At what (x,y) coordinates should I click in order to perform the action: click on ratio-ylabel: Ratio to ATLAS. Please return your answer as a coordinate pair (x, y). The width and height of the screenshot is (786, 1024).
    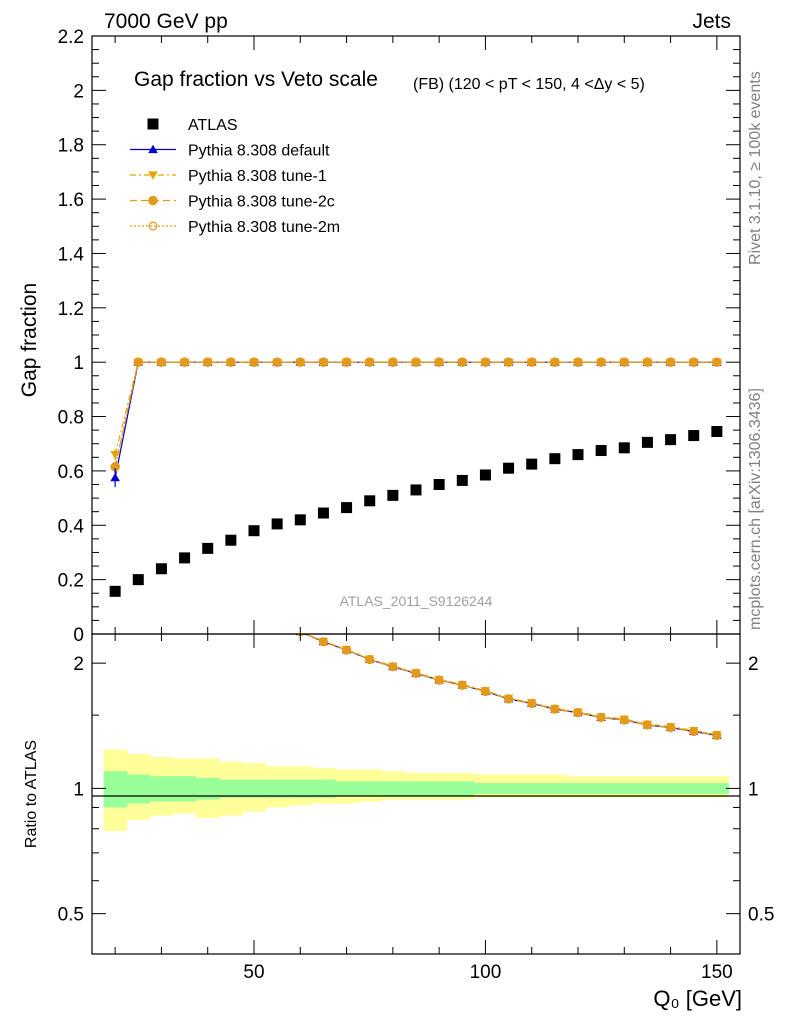
    Looking at the image, I should click on (31, 794).